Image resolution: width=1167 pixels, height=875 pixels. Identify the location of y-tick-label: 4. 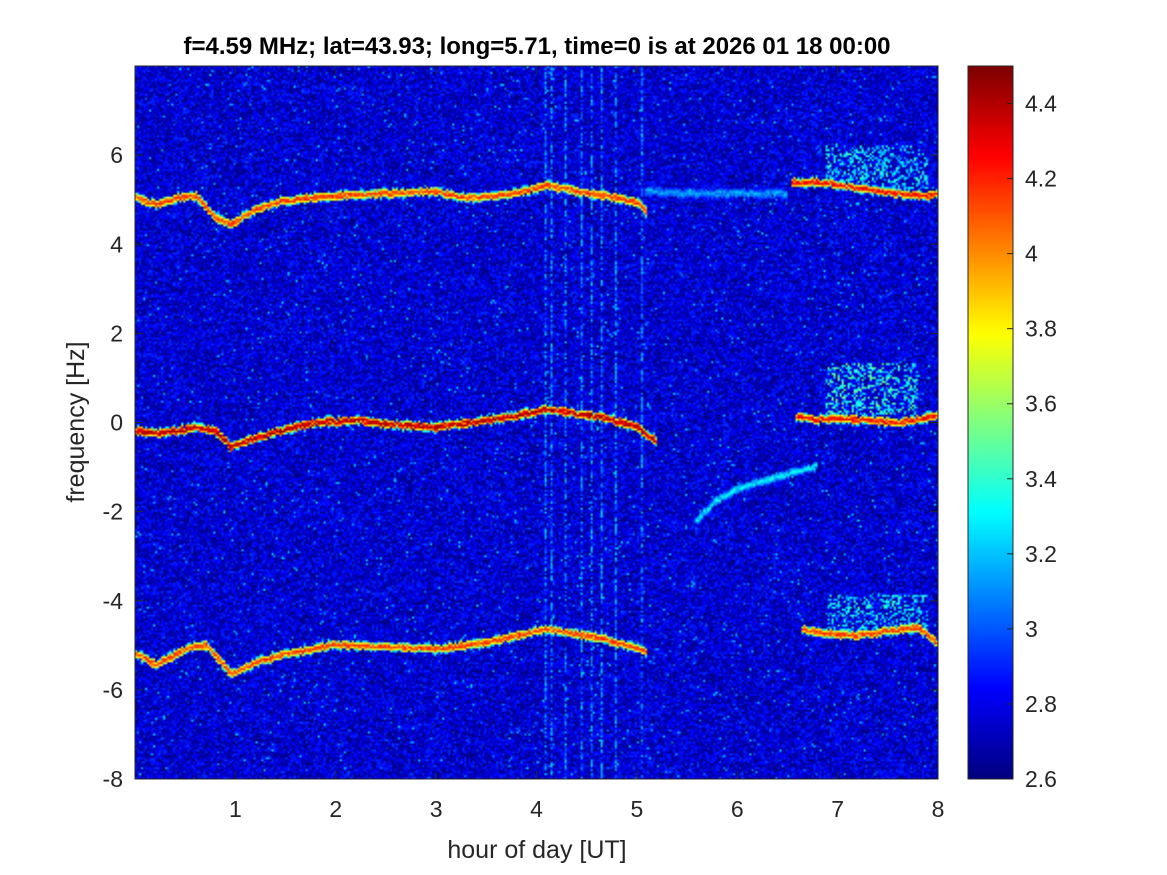
(116, 244).